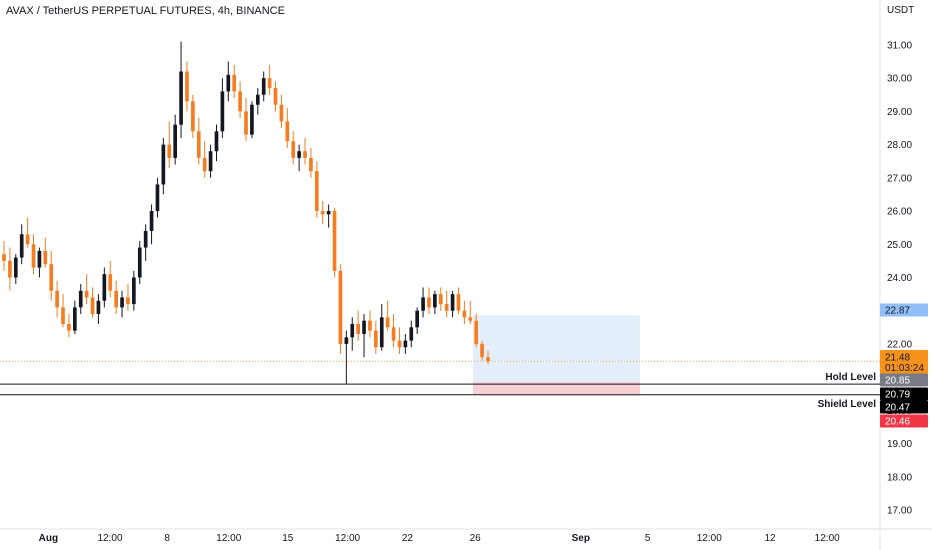 The height and width of the screenshot is (550, 932). Describe the element at coordinates (899, 212) in the screenshot. I see `price-tick-label: 26.00` at that location.